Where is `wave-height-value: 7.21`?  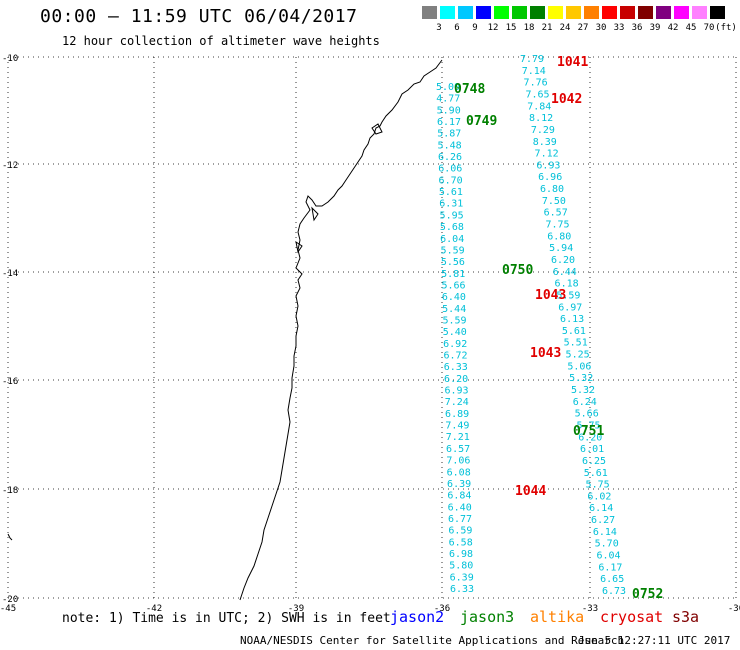 wave-height-value: 7.21 is located at coordinates (458, 437).